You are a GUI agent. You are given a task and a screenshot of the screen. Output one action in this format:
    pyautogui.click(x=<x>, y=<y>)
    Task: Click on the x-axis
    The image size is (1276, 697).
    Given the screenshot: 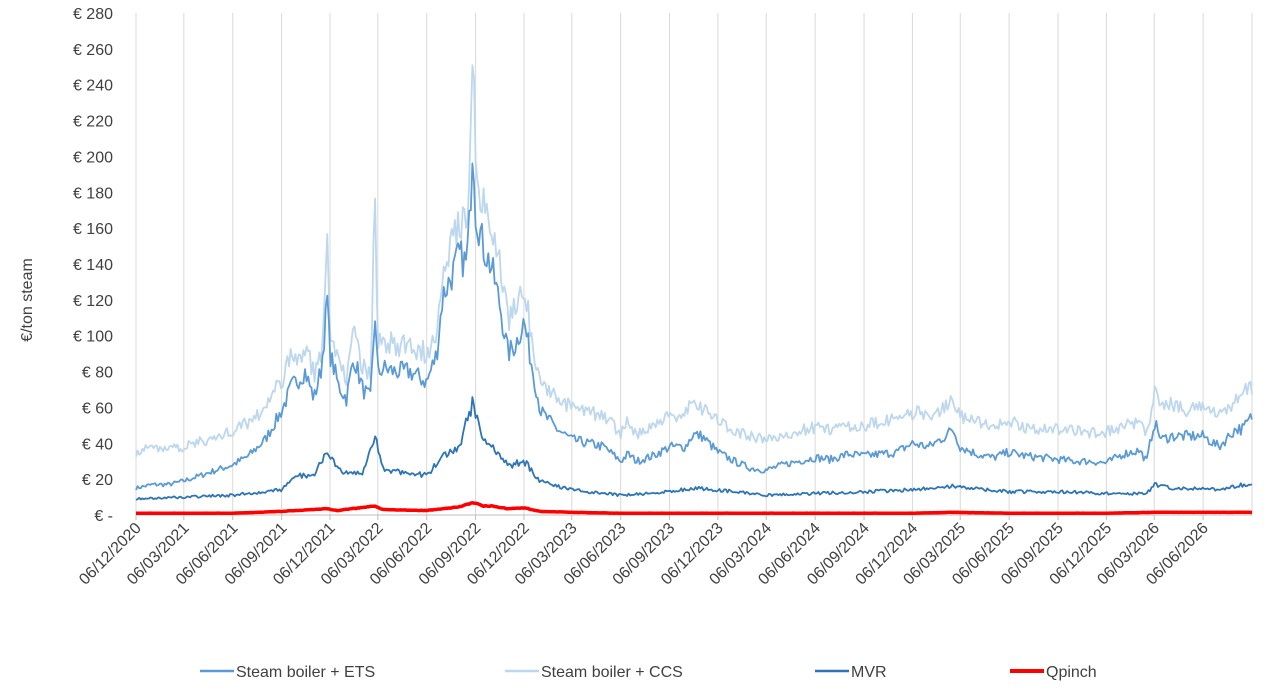 What is the action you would take?
    pyautogui.click(x=693, y=517)
    